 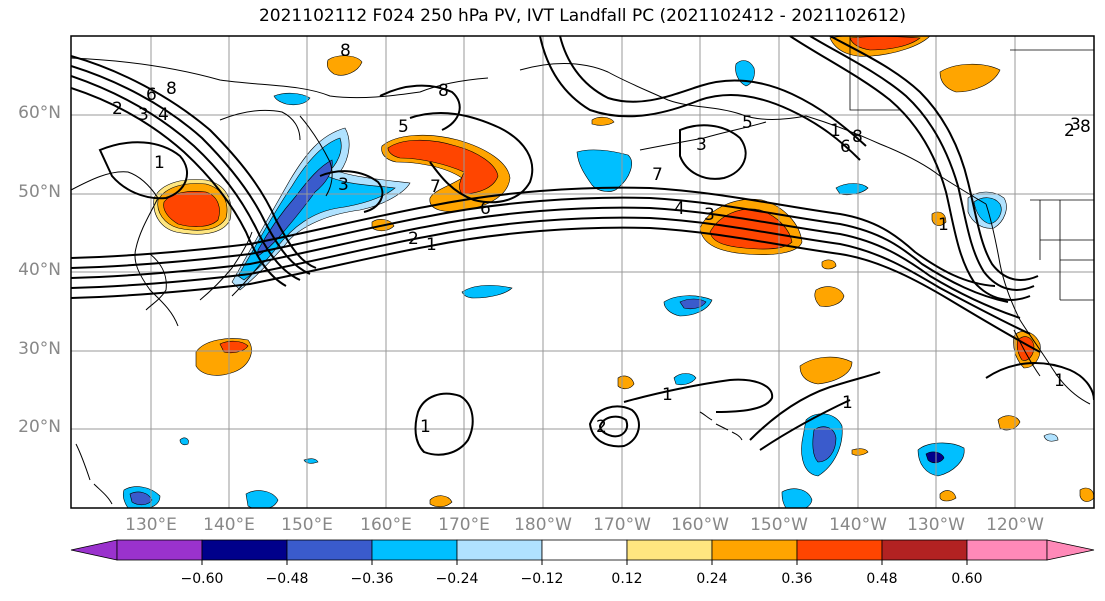 What do you see at coordinates (627, 579) in the screenshot?
I see `colorbar-tick-label: 0.12` at bounding box center [627, 579].